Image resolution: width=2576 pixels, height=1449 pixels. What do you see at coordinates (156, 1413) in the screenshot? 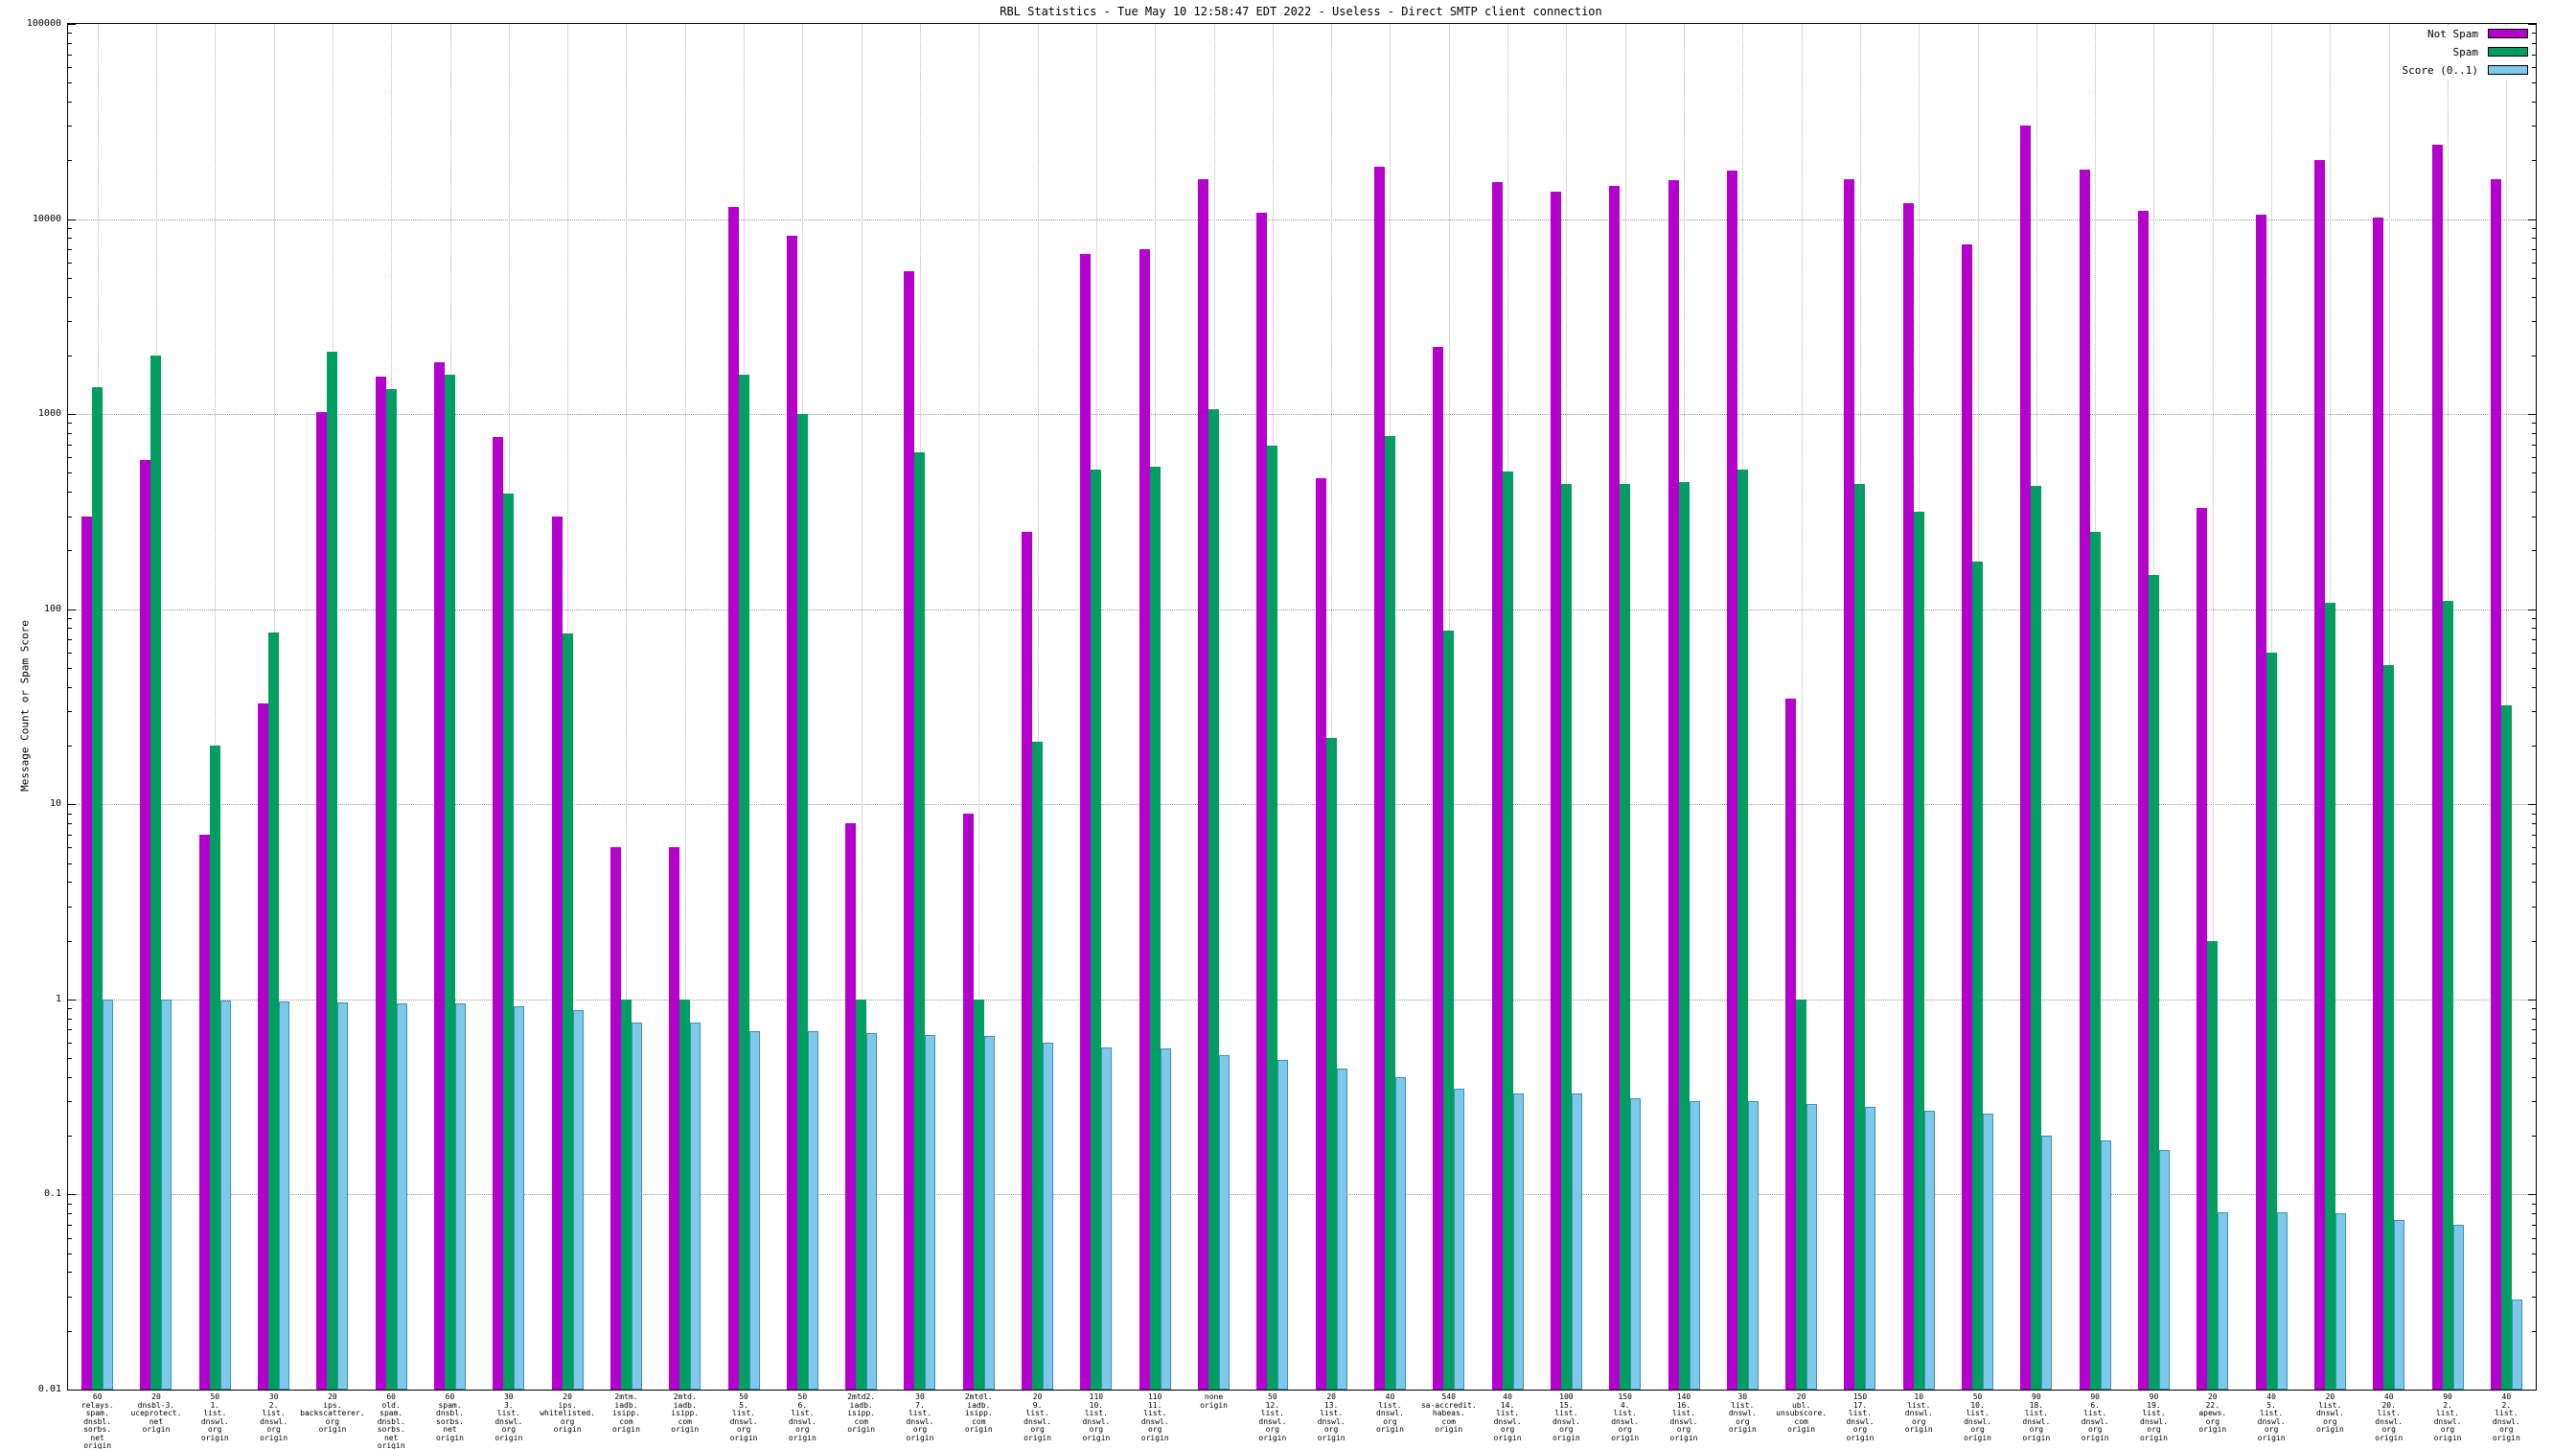
I see `x-tick-label: 20 dnsbl-3. uceprotect. net origin` at bounding box center [156, 1413].